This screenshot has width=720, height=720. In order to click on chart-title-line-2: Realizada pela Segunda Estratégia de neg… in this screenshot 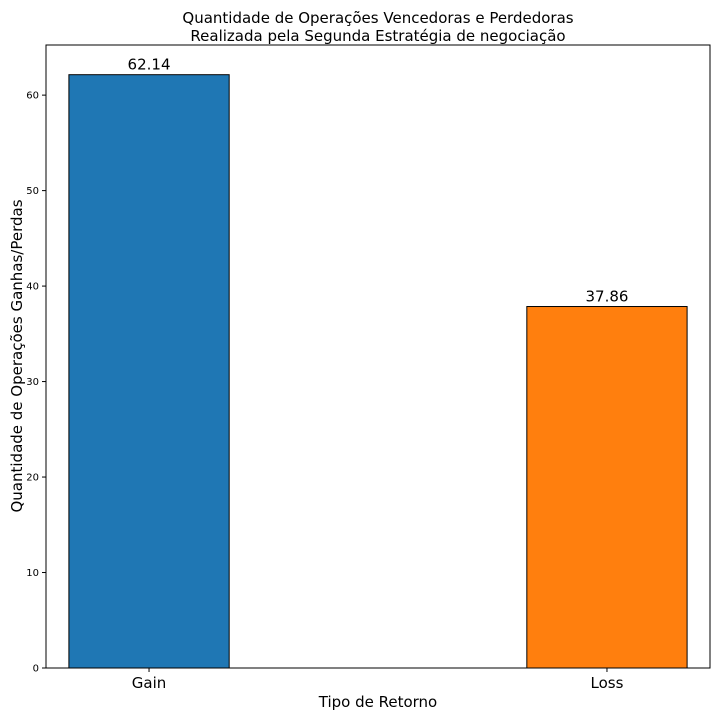, I will do `click(377, 36)`.